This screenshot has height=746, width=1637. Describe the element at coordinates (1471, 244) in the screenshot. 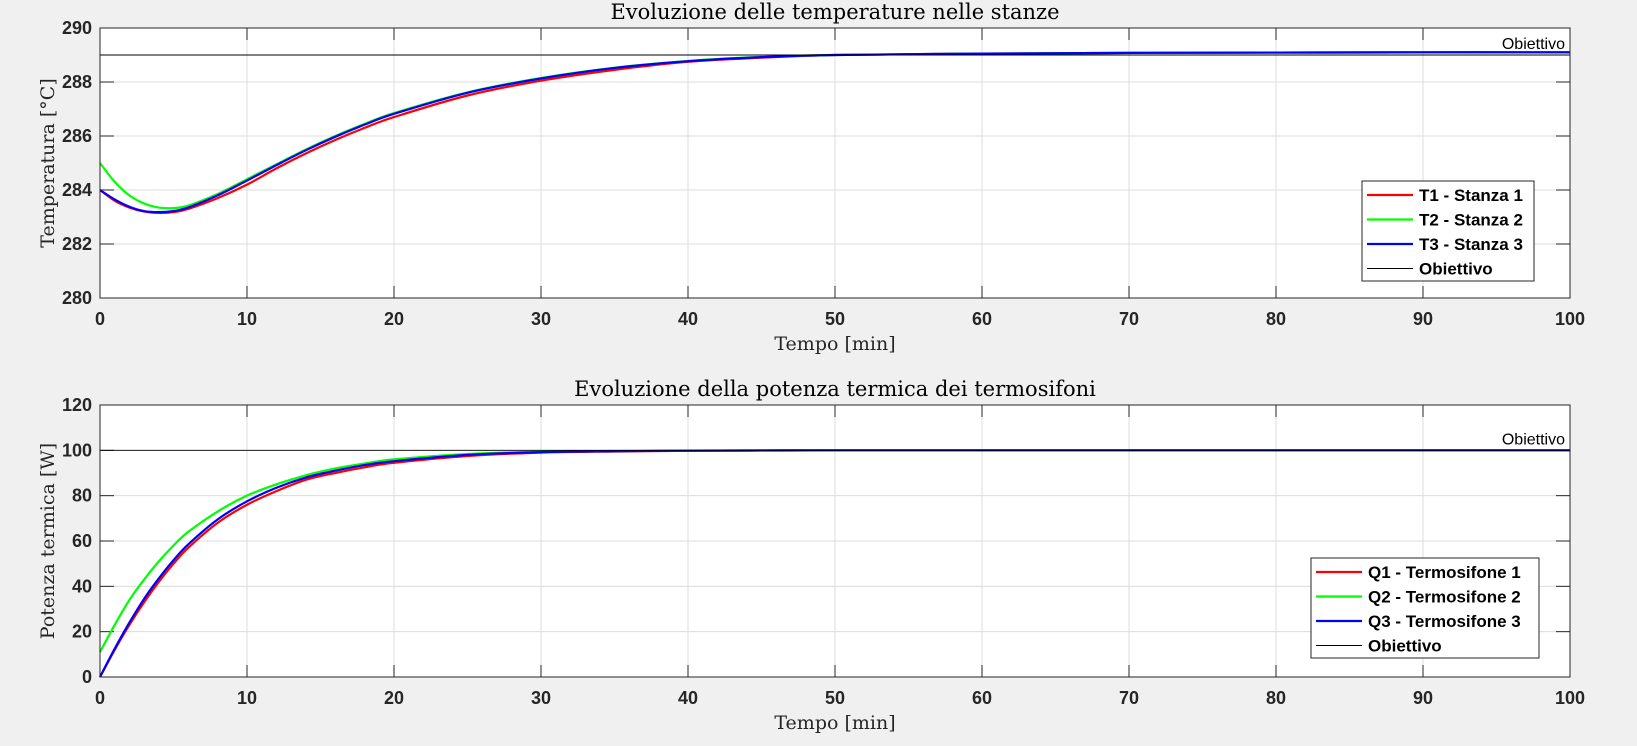

I see `legend-label-3: T3 - Stanza 3` at that location.